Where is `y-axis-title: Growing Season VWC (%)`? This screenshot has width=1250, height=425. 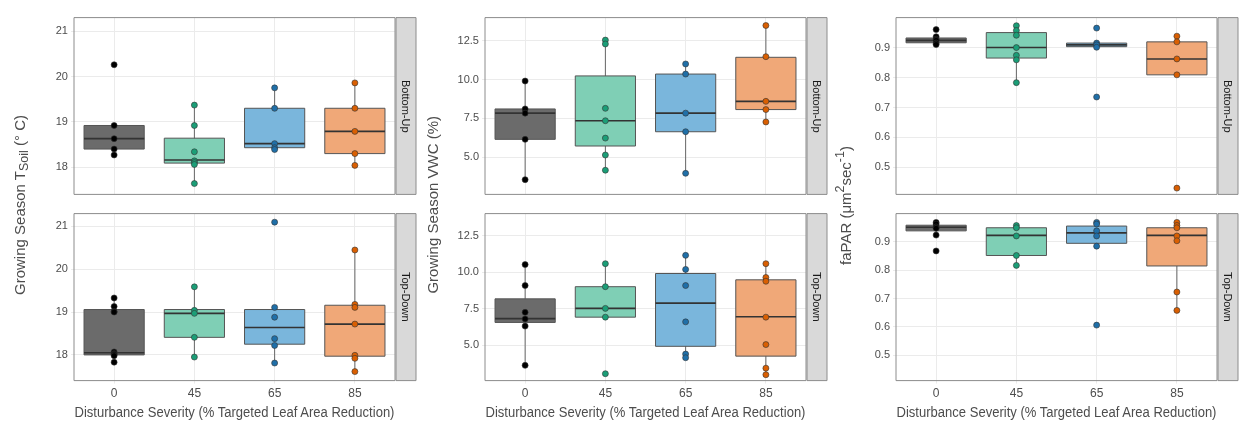
y-axis-title: Growing Season VWC (%) is located at coordinates (432, 205).